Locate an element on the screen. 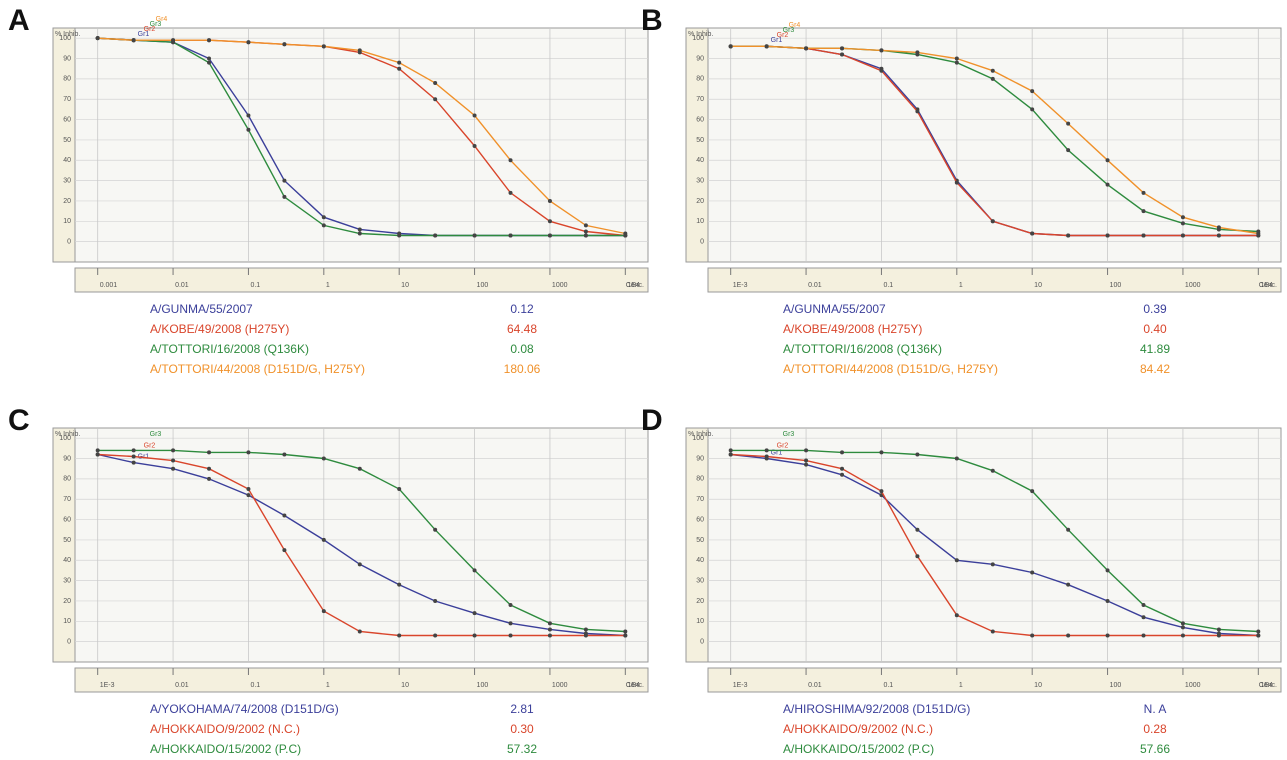 The width and height of the screenshot is (1287, 760). y-tick-label: 30 is located at coordinates (700, 180).